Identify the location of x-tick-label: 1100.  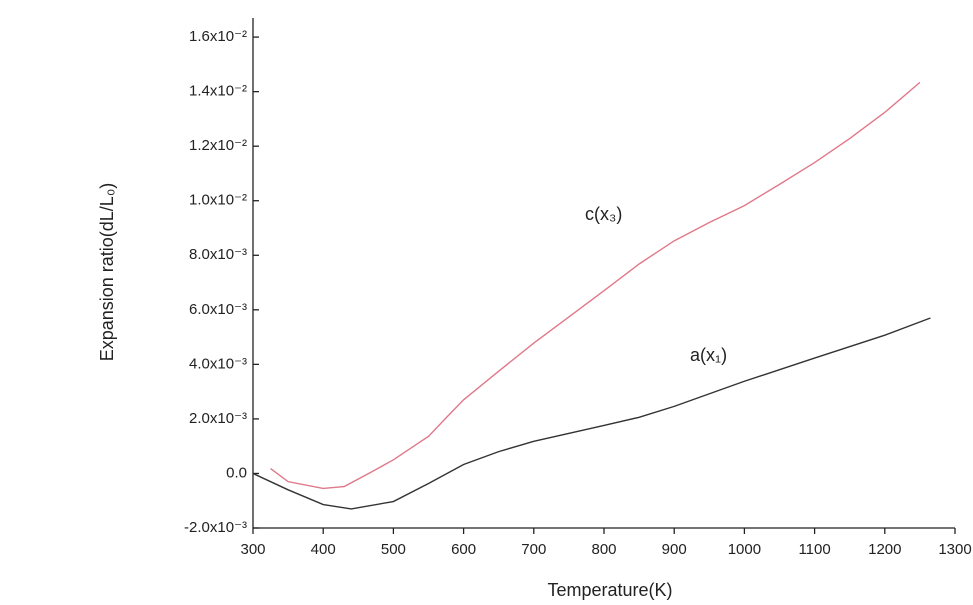
(814, 549).